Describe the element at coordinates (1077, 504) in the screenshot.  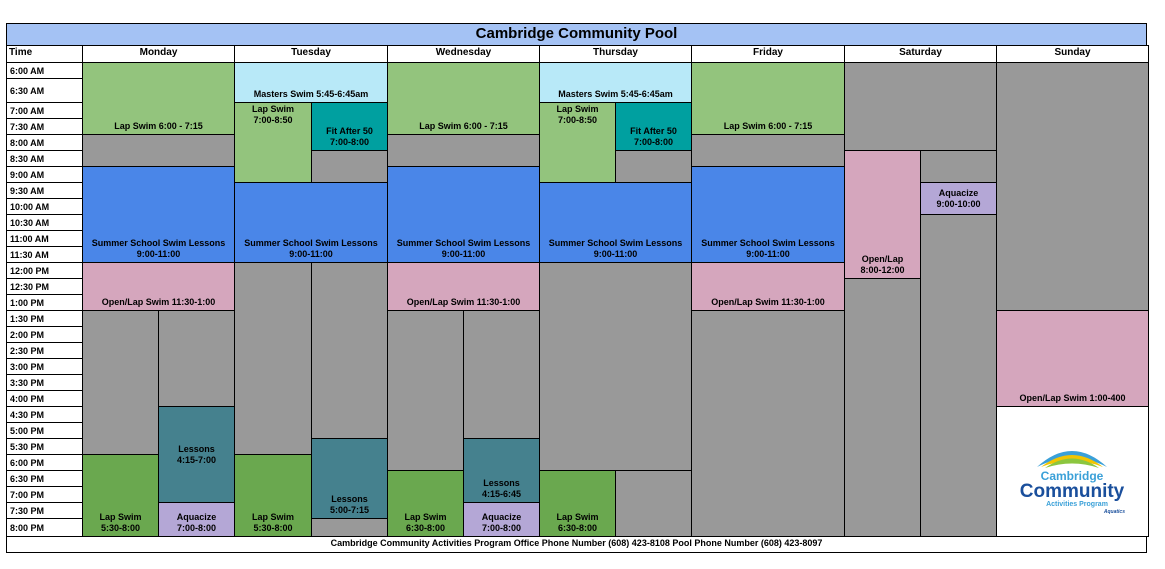
I see `logo-line3: Activities Program` at that location.